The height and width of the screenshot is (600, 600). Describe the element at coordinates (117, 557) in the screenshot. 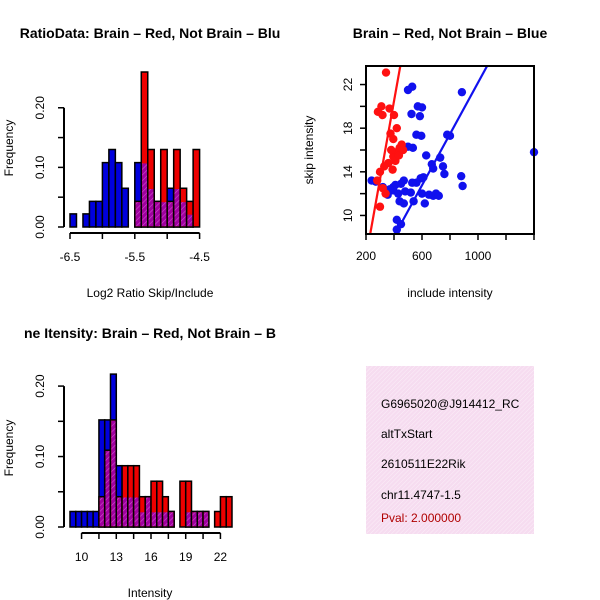

I see `intensity-hist-x-tick-label: 13` at that location.